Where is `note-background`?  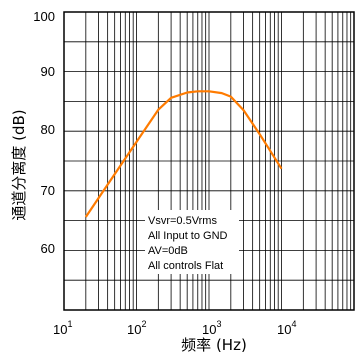 note-background is located at coordinates (192, 242).